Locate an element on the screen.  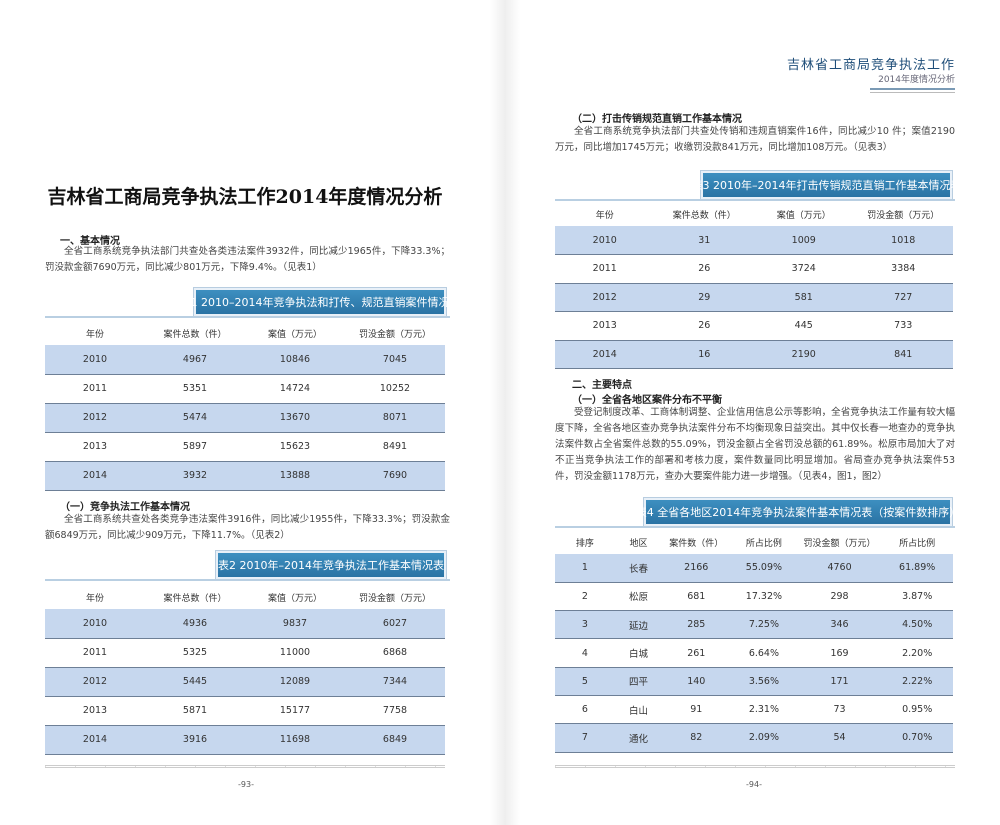
table-row: 2014 16 2190 841 is located at coordinates (754, 354).